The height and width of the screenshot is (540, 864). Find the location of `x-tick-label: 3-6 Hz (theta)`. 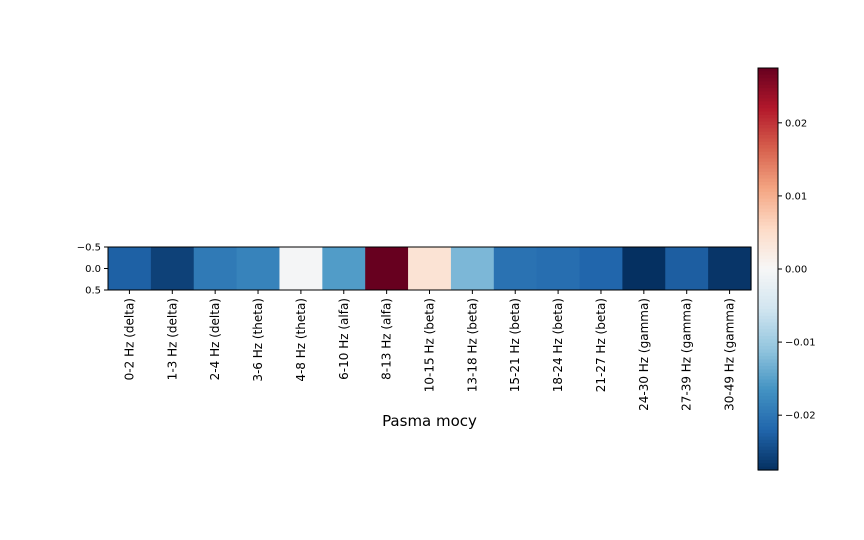

x-tick-label: 3-6 Hz (theta) is located at coordinates (258, 340).